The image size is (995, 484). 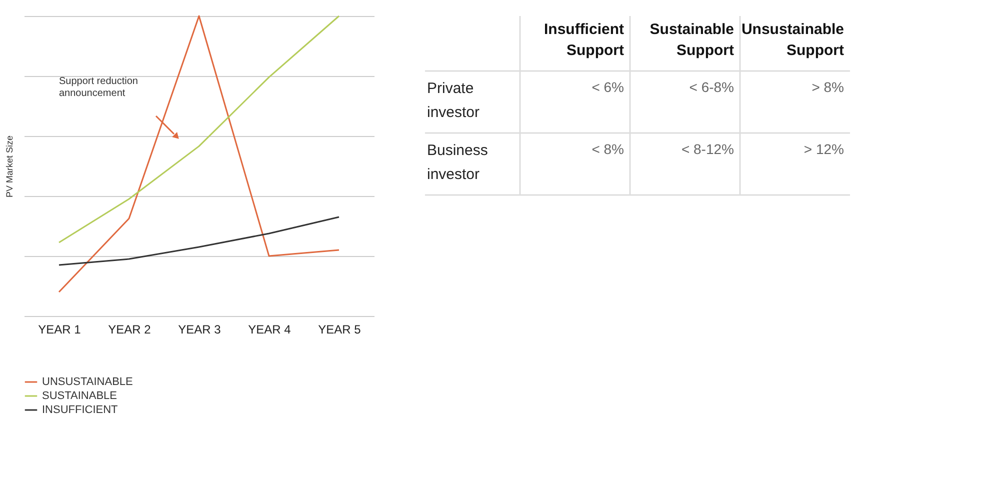 I want to click on x-tick-label: YEAR 4, so click(x=270, y=329).